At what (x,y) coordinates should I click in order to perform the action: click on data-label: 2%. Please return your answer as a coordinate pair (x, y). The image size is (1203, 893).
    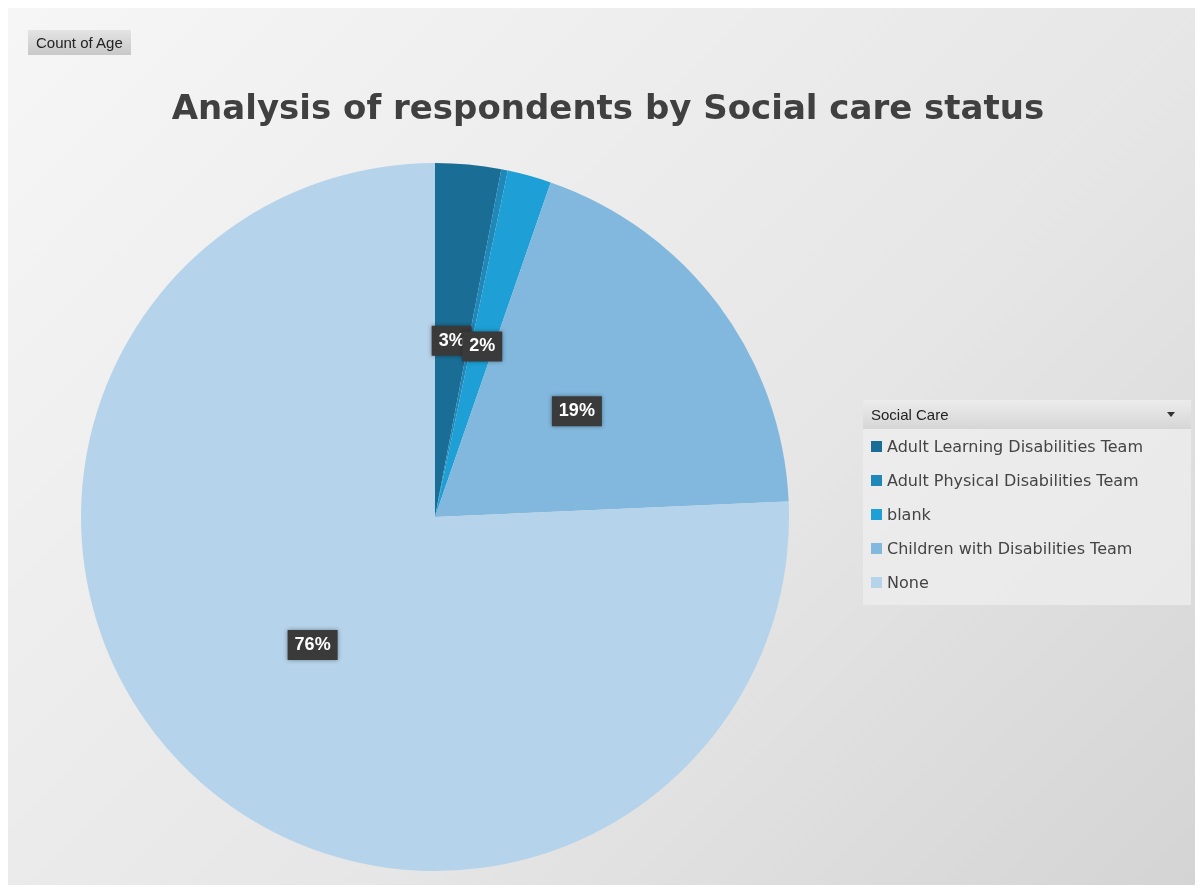
    Looking at the image, I should click on (482, 345).